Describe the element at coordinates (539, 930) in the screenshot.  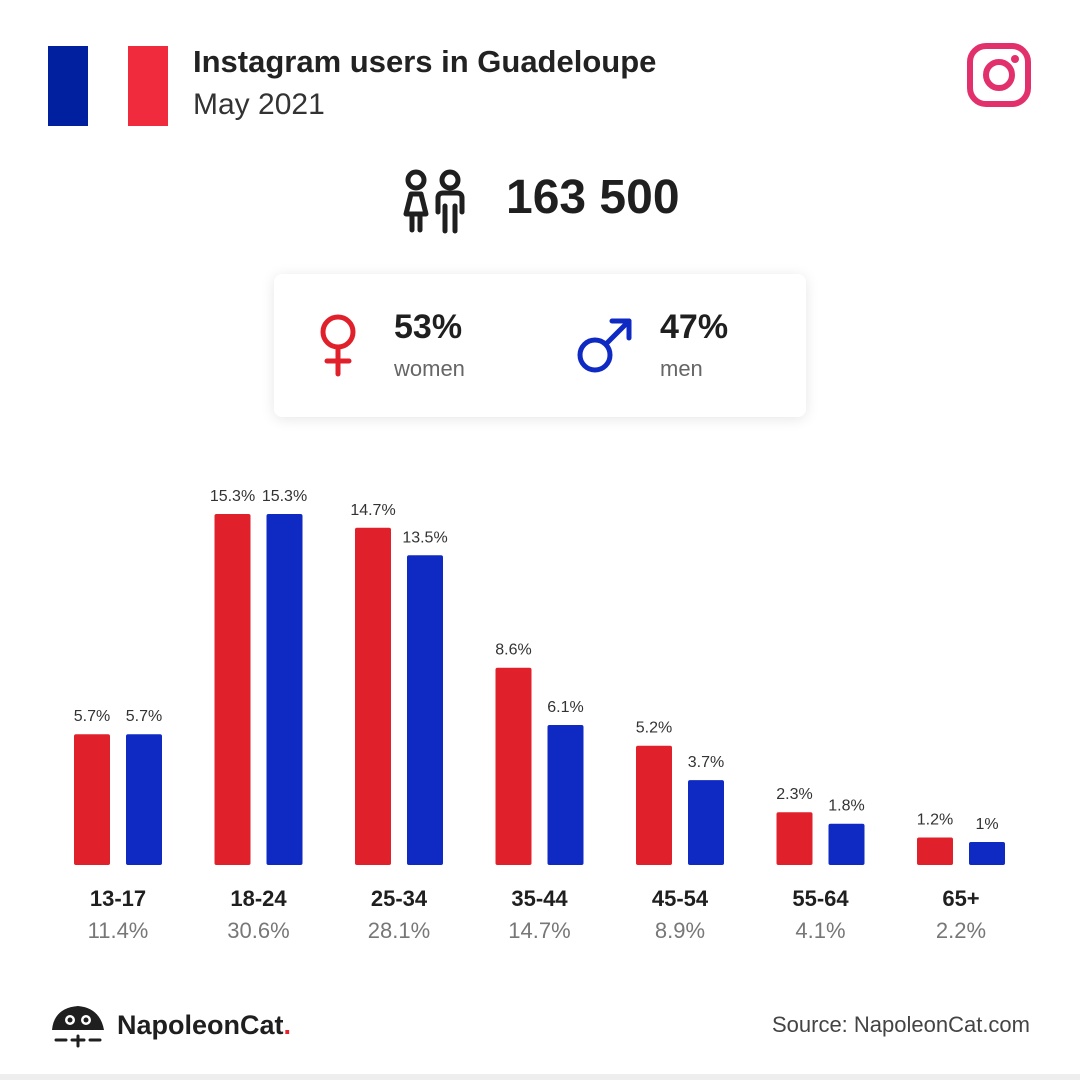
I see `category-total-35-44: 14.7%` at that location.